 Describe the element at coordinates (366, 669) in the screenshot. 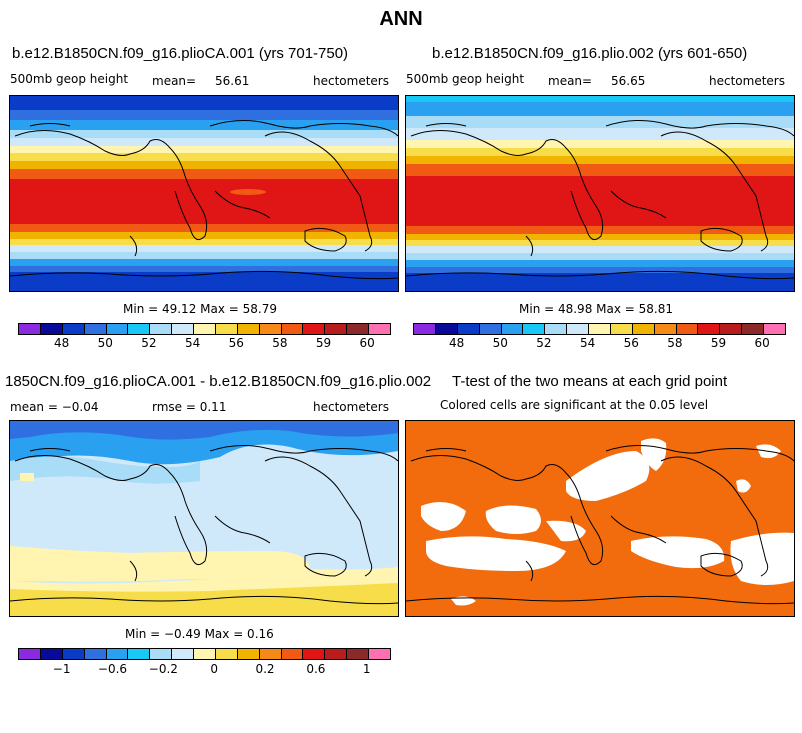

I see `colorbar-label: 1` at that location.